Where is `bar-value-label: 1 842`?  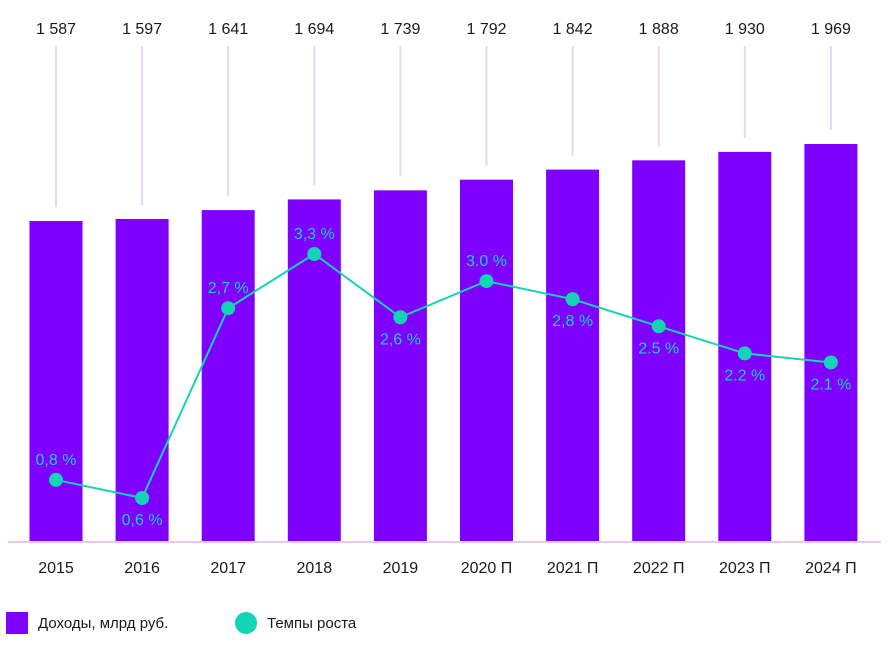 bar-value-label: 1 842 is located at coordinates (573, 29).